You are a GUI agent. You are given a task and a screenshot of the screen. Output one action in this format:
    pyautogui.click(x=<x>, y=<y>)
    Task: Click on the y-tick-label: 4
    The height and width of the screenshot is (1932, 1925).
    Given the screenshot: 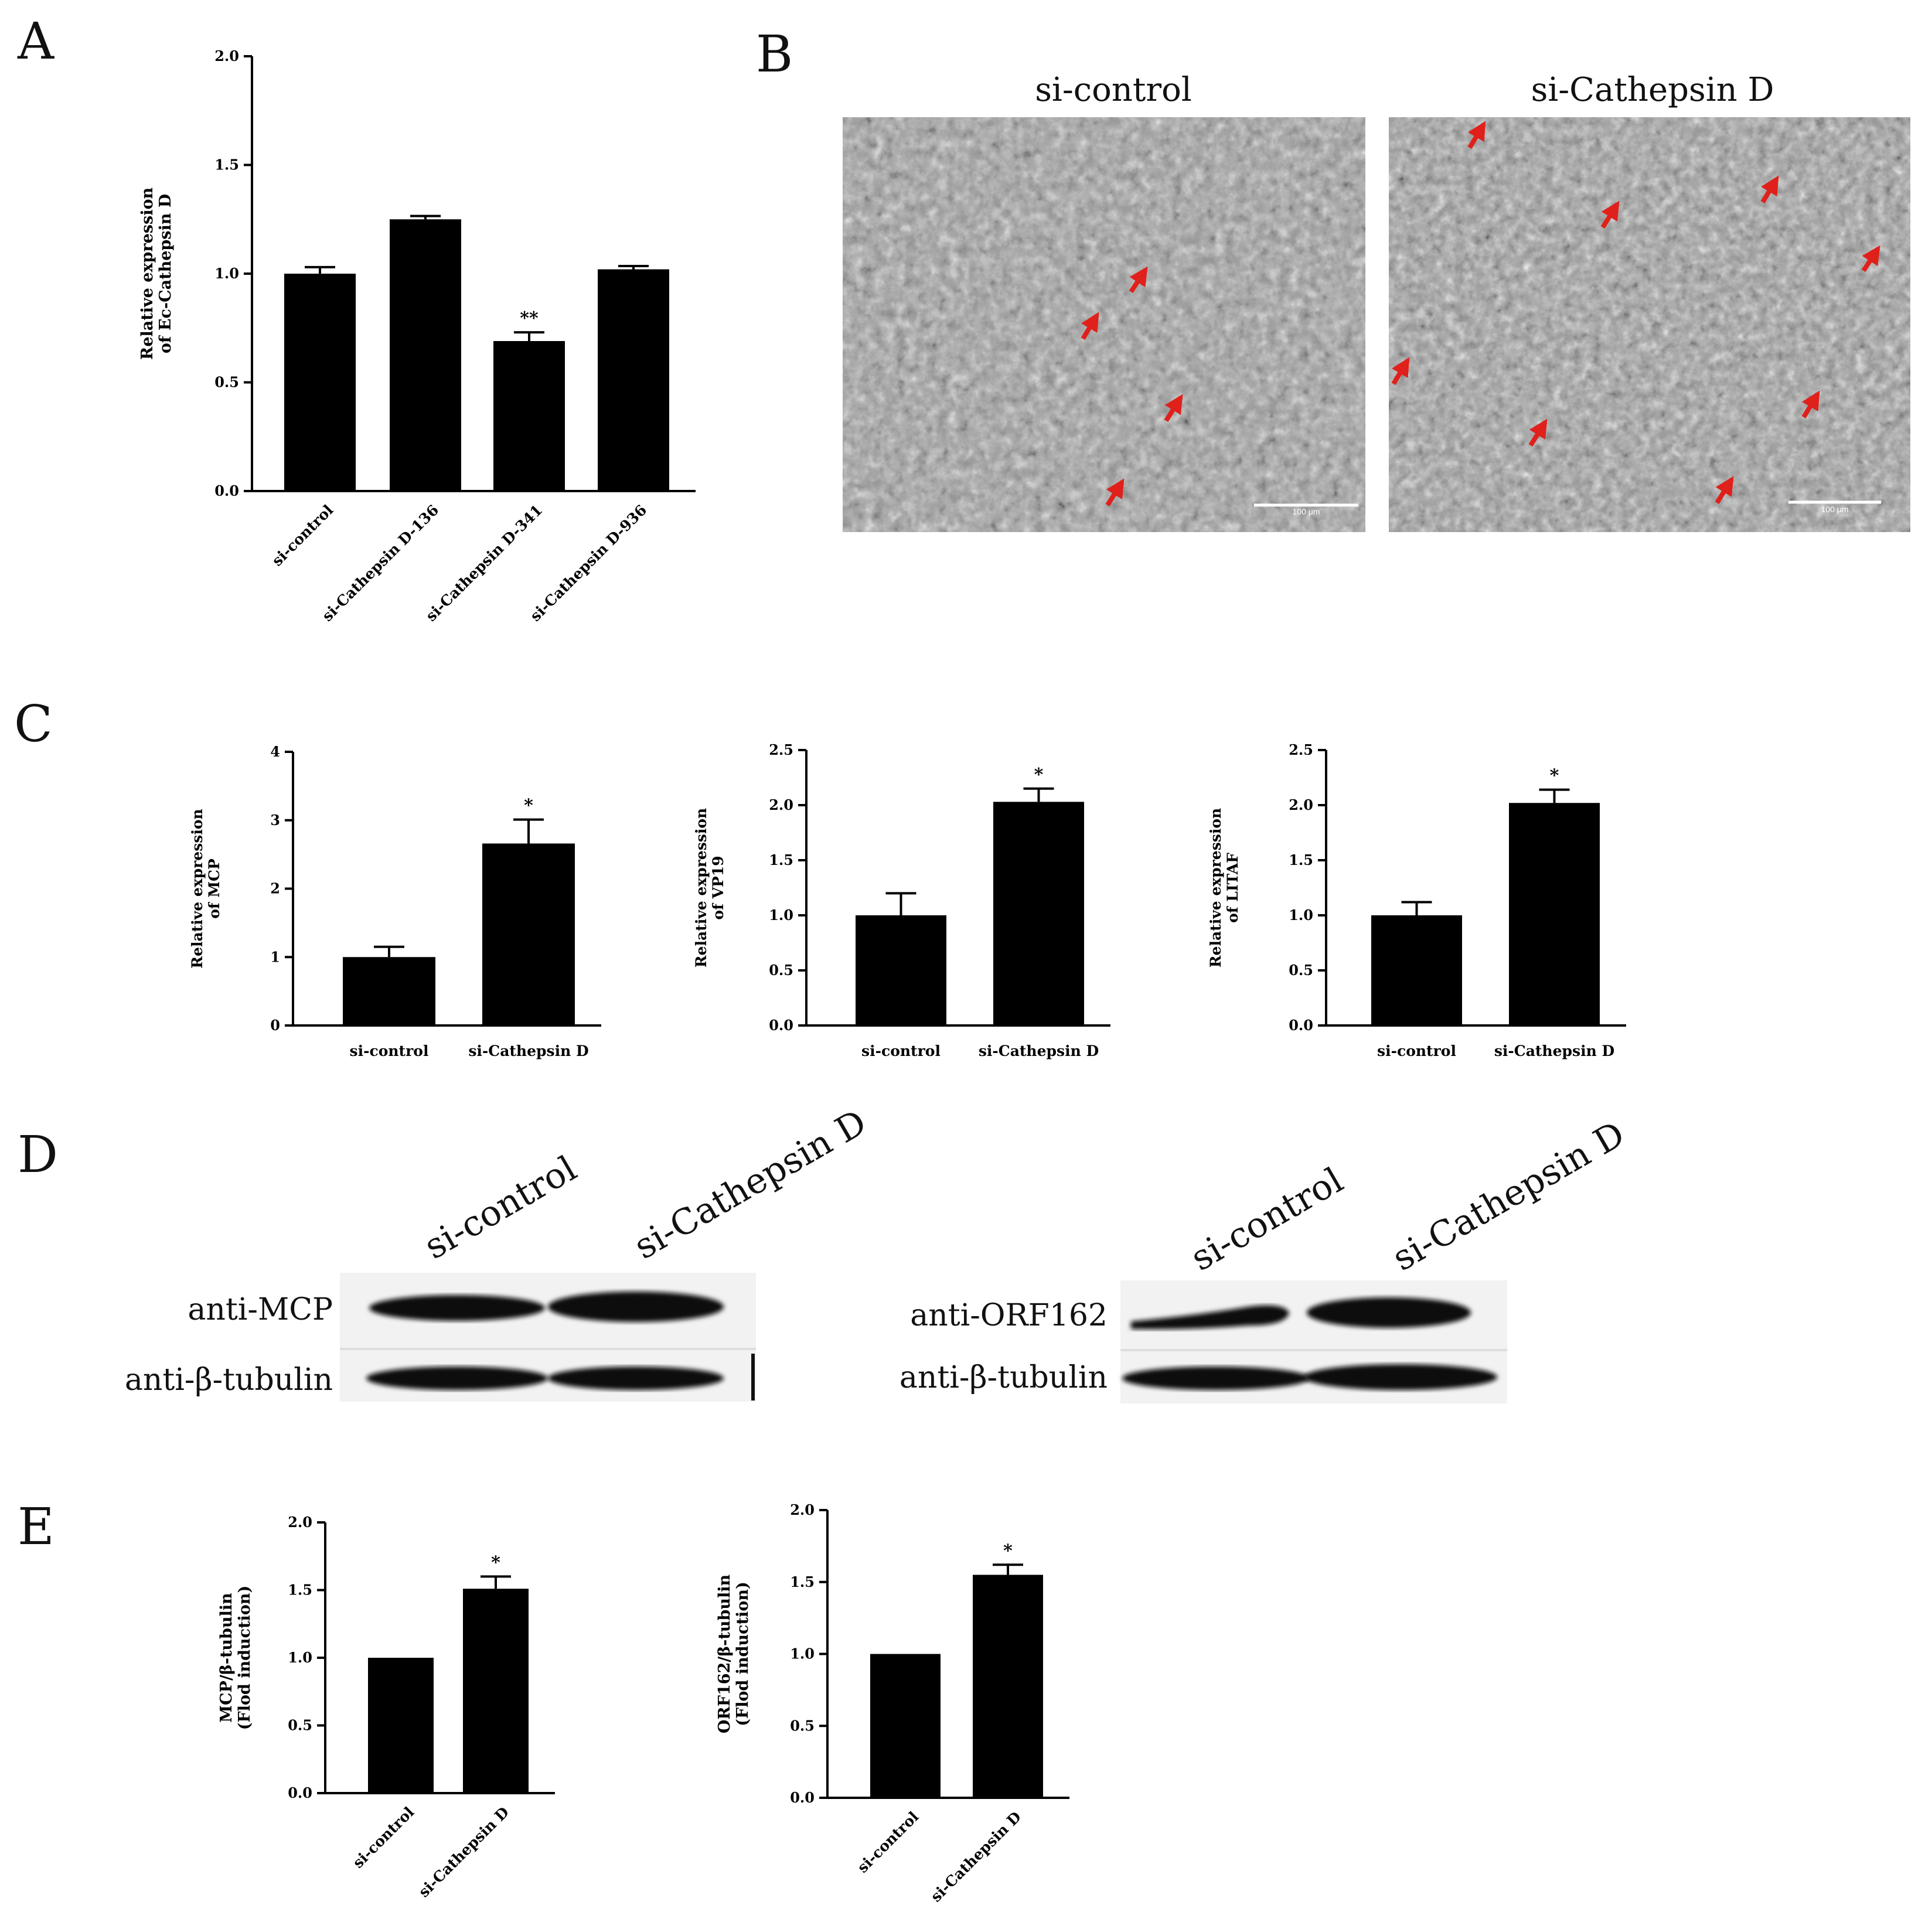 What is the action you would take?
    pyautogui.click(x=275, y=751)
    